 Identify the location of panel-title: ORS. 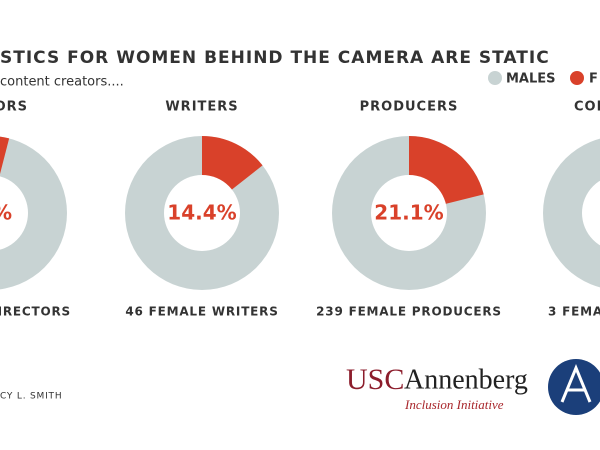
(14, 107).